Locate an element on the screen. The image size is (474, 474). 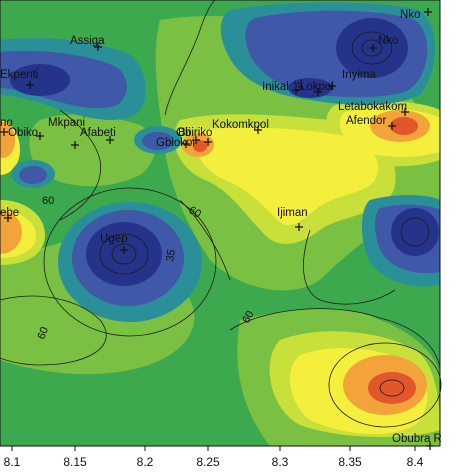
town-label: Inyima is located at coordinates (359, 75).